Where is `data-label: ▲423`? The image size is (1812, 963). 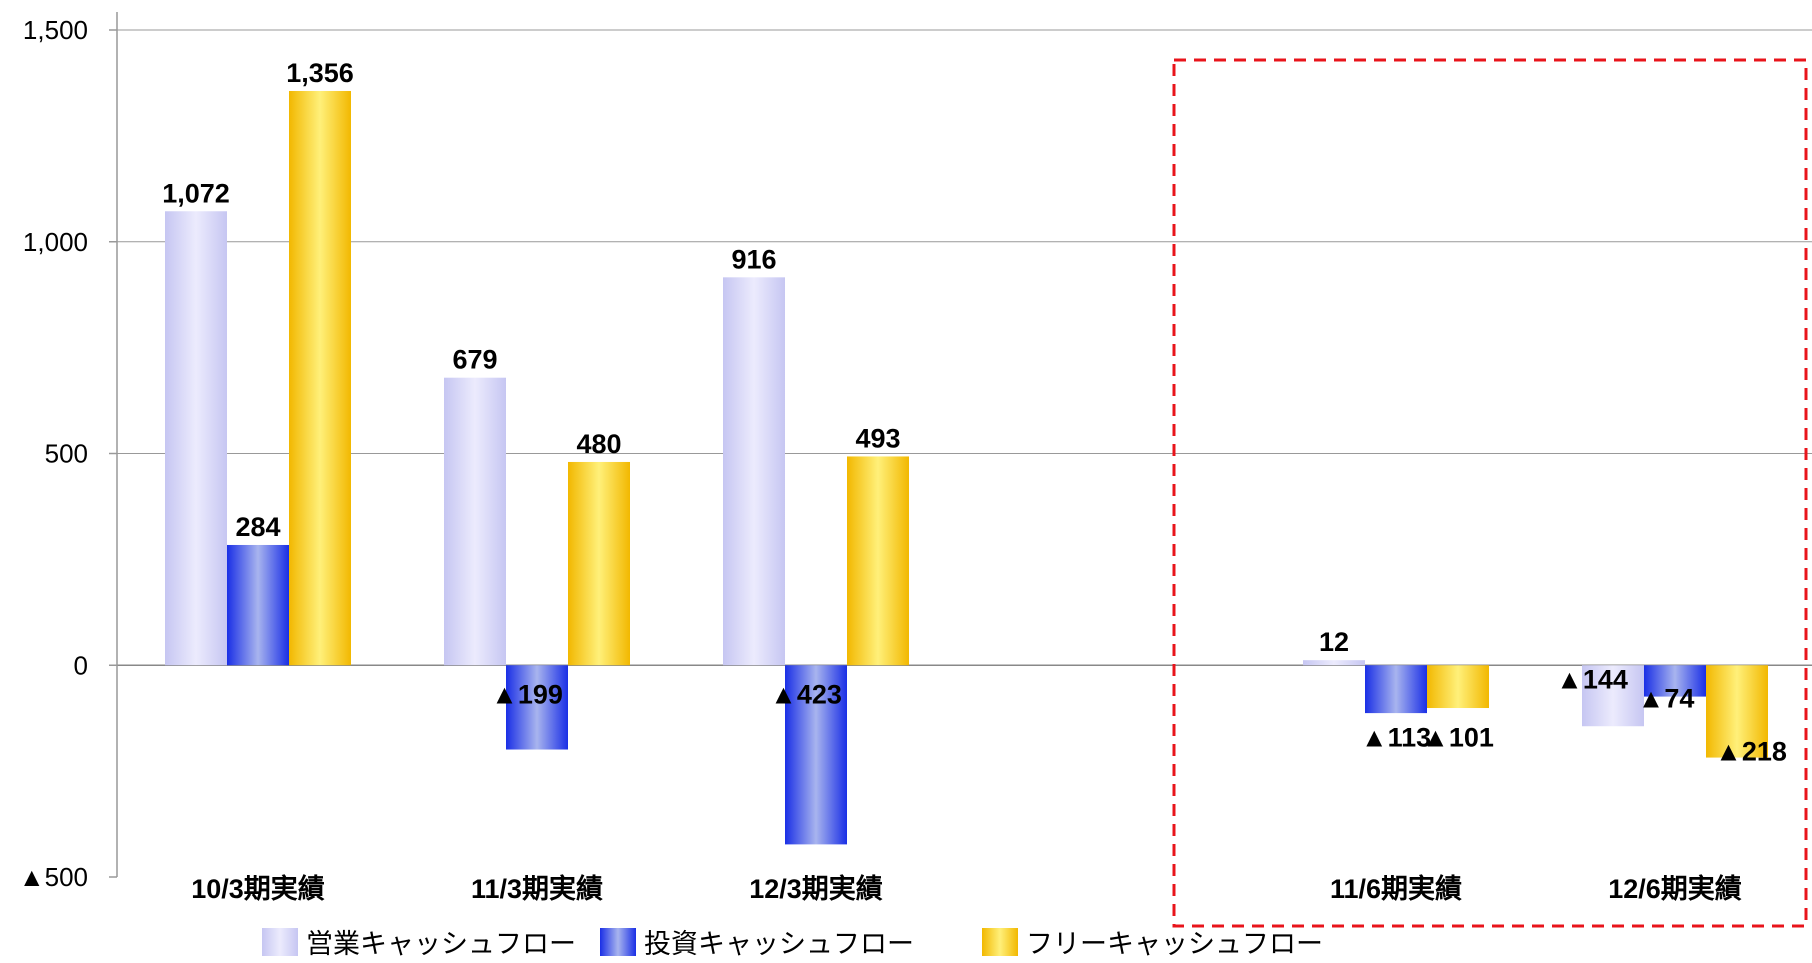
data-label: ▲423 is located at coordinates (806, 694).